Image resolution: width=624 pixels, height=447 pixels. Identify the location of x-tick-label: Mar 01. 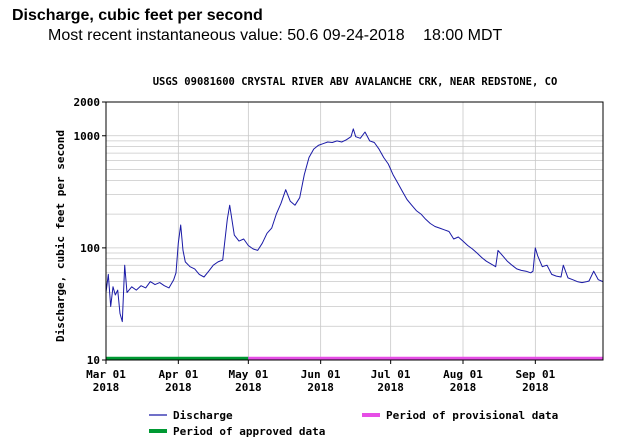
(106, 374).